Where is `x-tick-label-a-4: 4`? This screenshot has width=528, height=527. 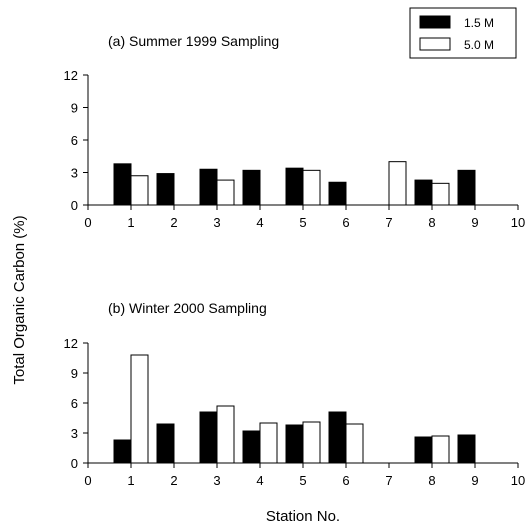
x-tick-label-a-4: 4 is located at coordinates (259, 222).